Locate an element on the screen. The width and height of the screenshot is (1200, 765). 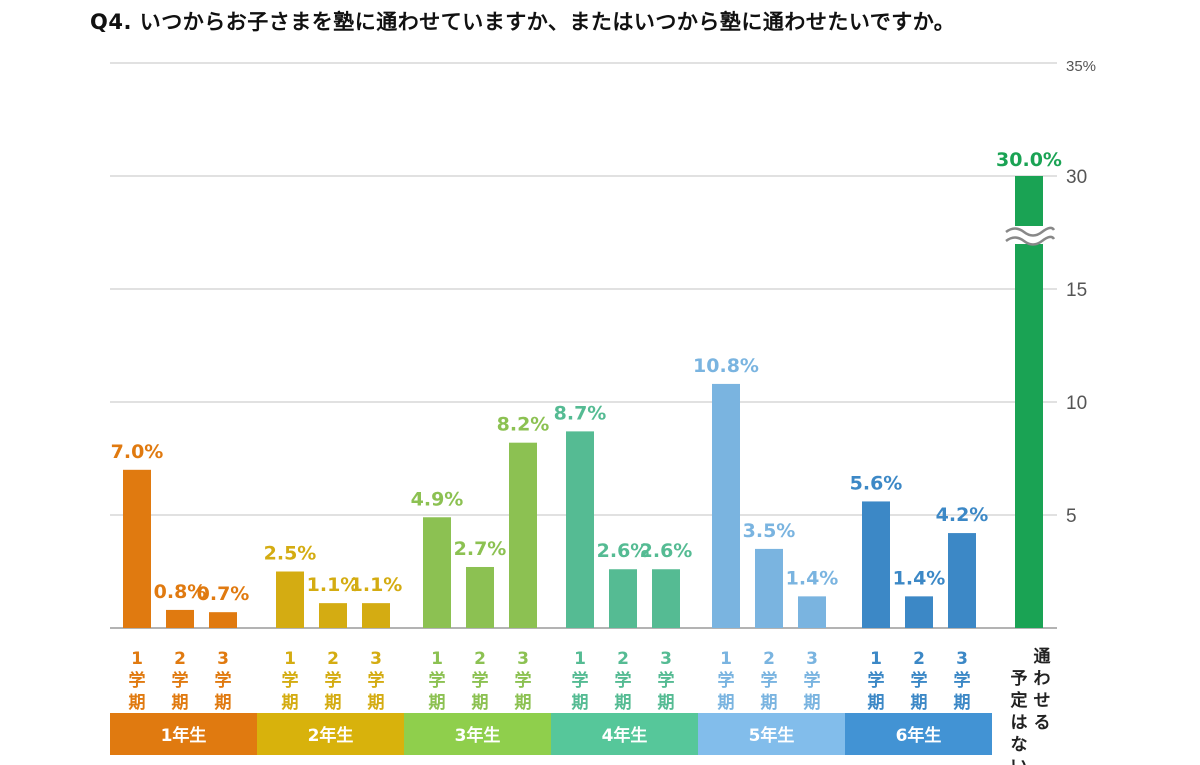
data-label: 7.0% is located at coordinates (137, 452).